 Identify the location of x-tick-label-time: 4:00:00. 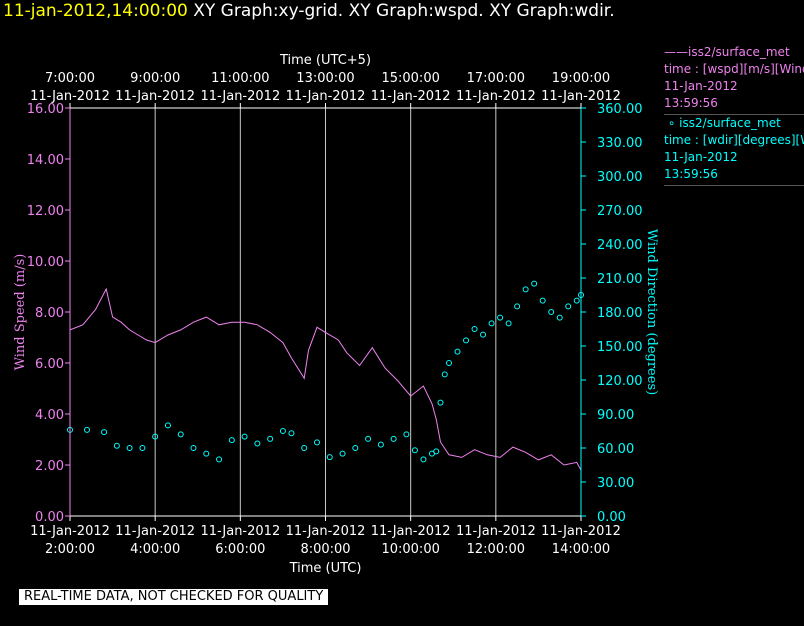
(155, 549).